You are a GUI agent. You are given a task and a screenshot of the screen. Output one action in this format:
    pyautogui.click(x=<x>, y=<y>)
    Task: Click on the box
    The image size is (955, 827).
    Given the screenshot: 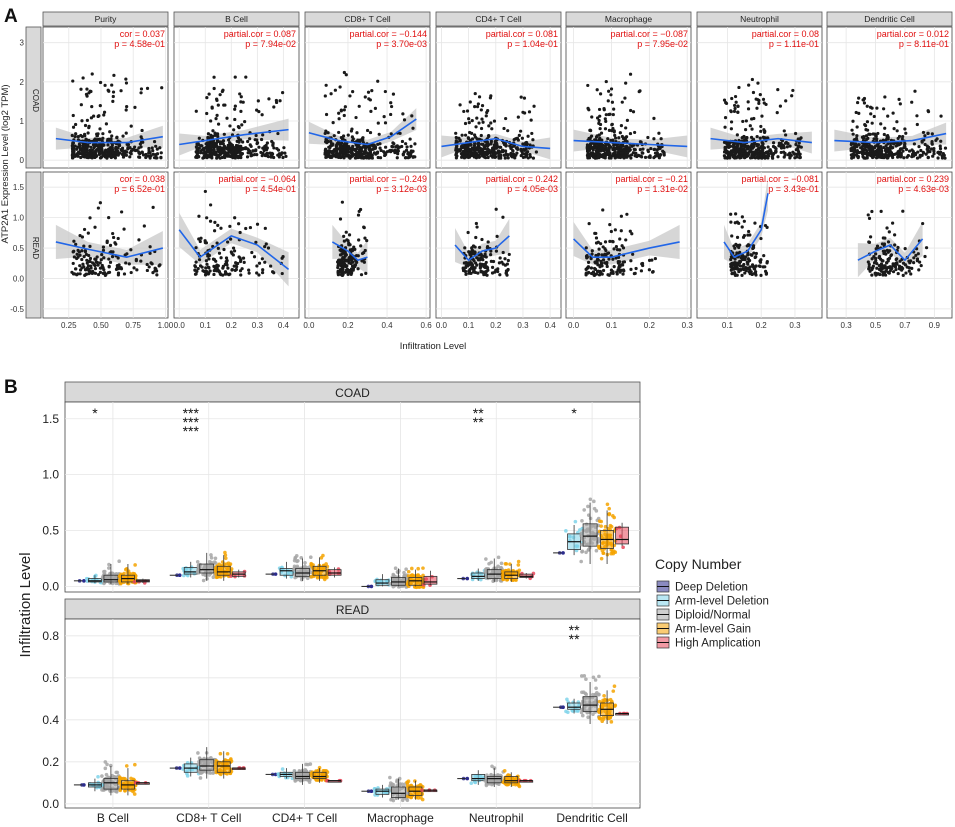 What is the action you would take?
    pyautogui.click(x=207, y=568)
    